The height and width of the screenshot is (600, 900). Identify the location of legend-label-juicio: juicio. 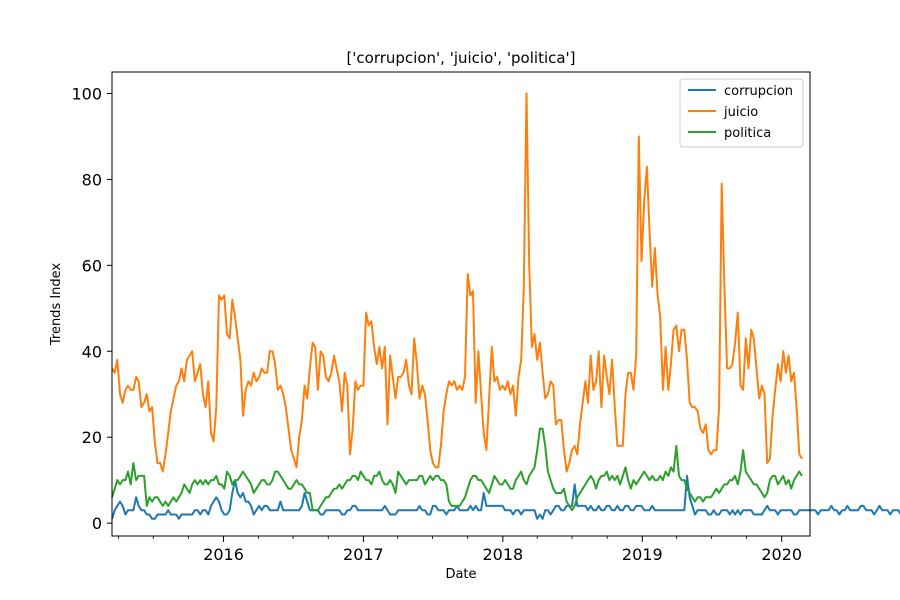
(740, 112).